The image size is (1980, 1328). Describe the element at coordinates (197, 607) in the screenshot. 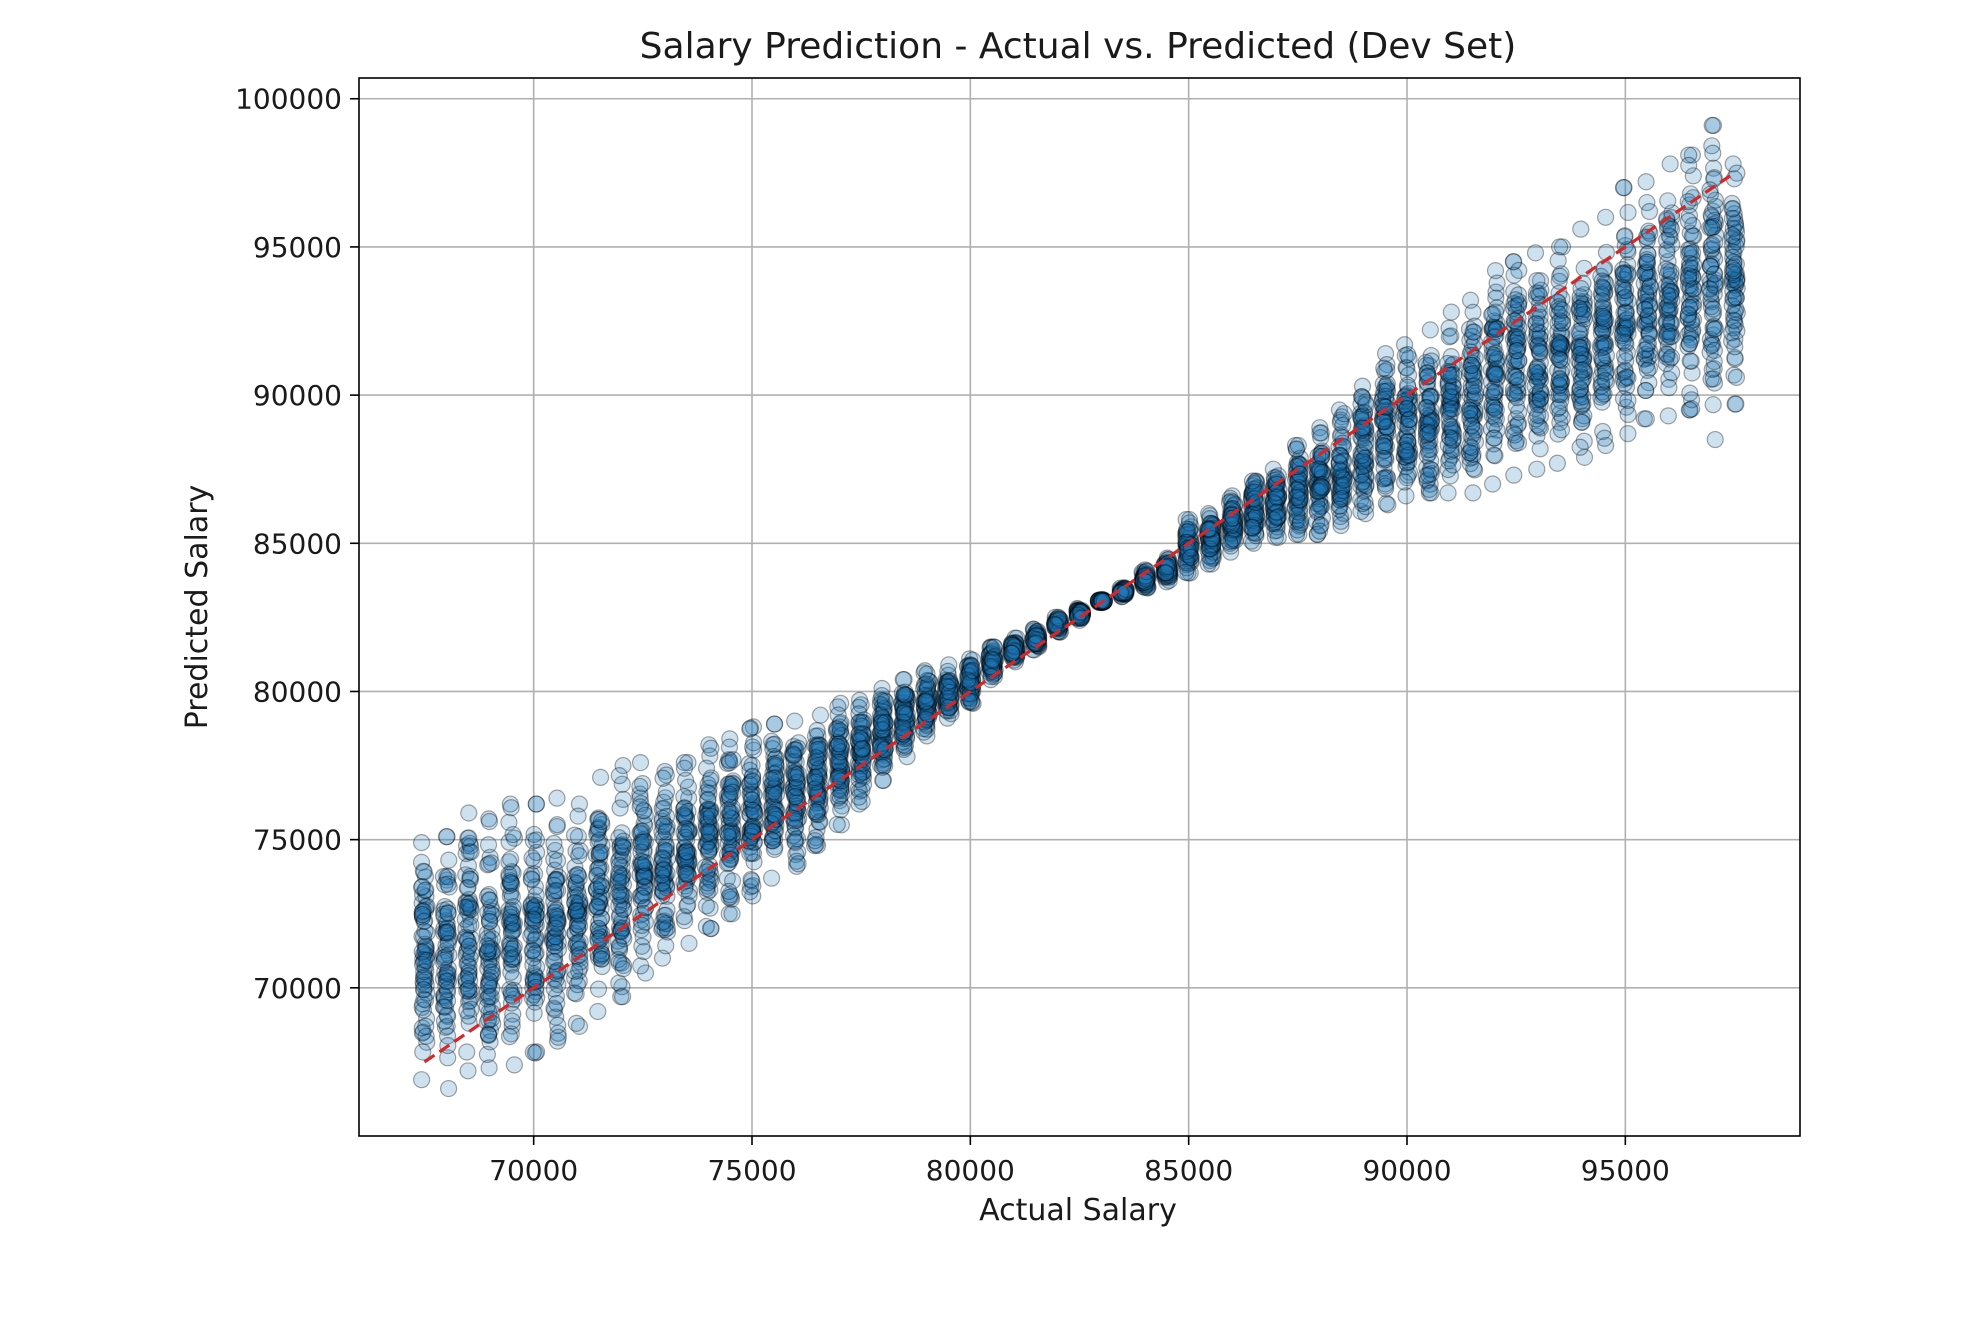

I see `y-axis-label: Predicted Salary` at that location.